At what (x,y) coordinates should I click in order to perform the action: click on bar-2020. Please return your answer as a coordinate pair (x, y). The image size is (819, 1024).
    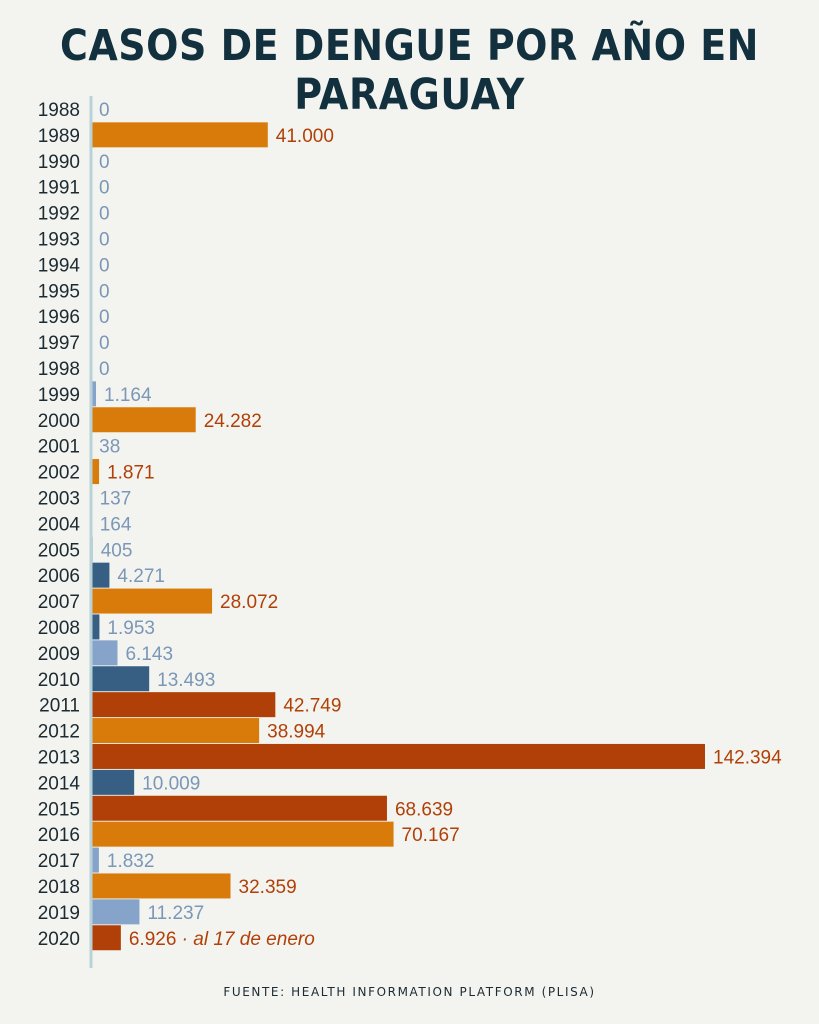
    Looking at the image, I should click on (106, 938).